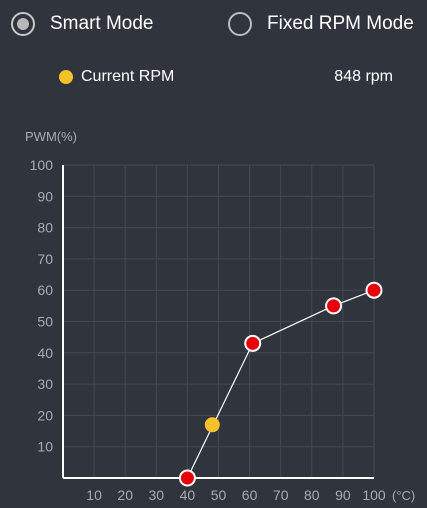  Describe the element at coordinates (45, 196) in the screenshot. I see `y-tick-label: 90` at that location.